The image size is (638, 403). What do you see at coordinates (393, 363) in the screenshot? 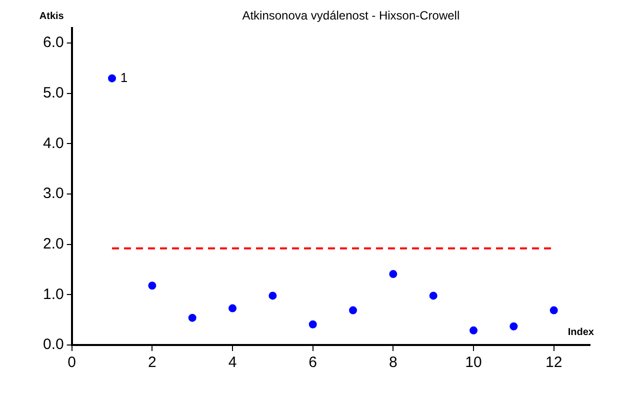
I see `x-tick-label: 8` at bounding box center [393, 363].